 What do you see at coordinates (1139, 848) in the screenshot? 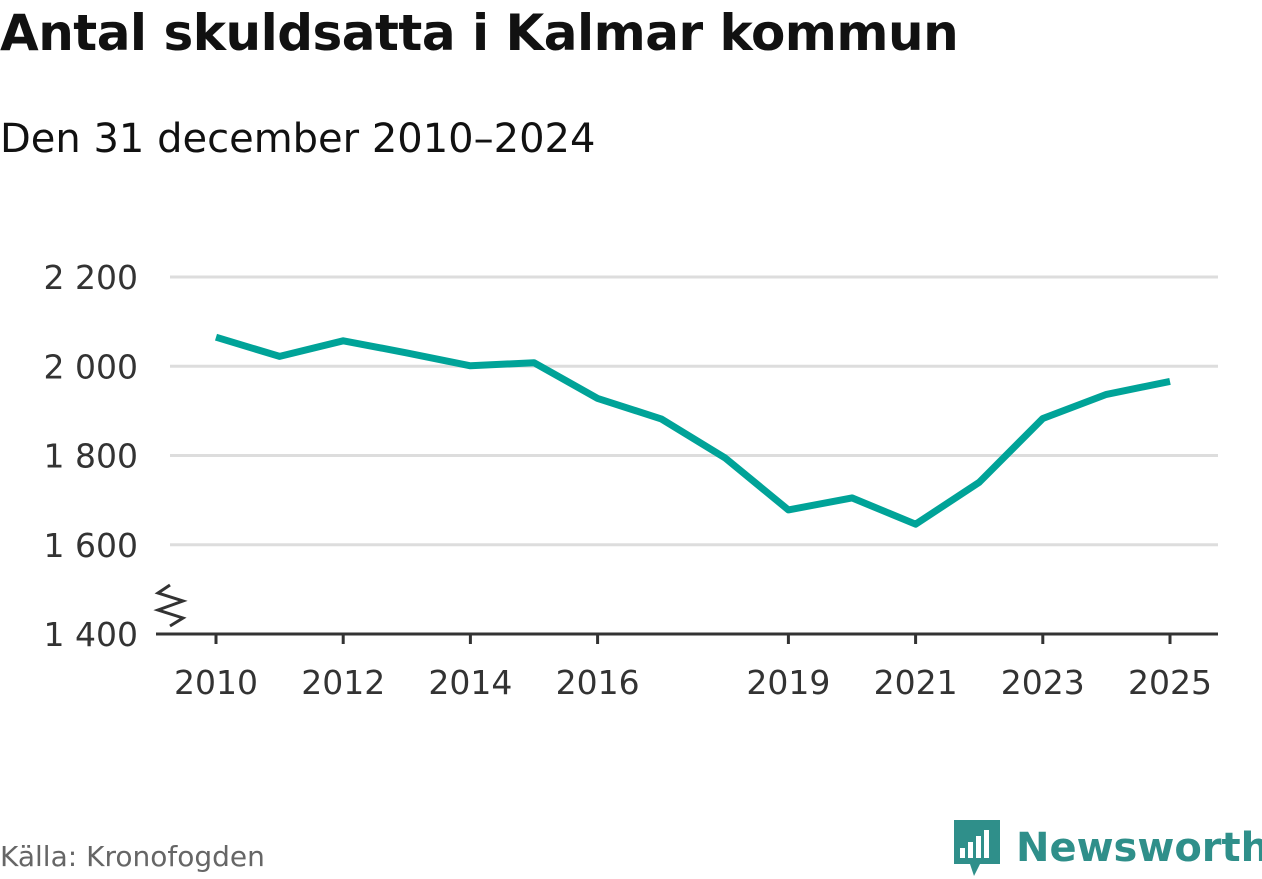
I see `brand-name: Newsworthy` at bounding box center [1139, 848].